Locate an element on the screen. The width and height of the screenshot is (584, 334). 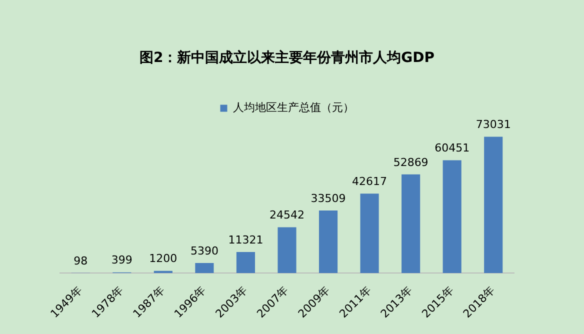
data-label: 52869 is located at coordinates (410, 162).